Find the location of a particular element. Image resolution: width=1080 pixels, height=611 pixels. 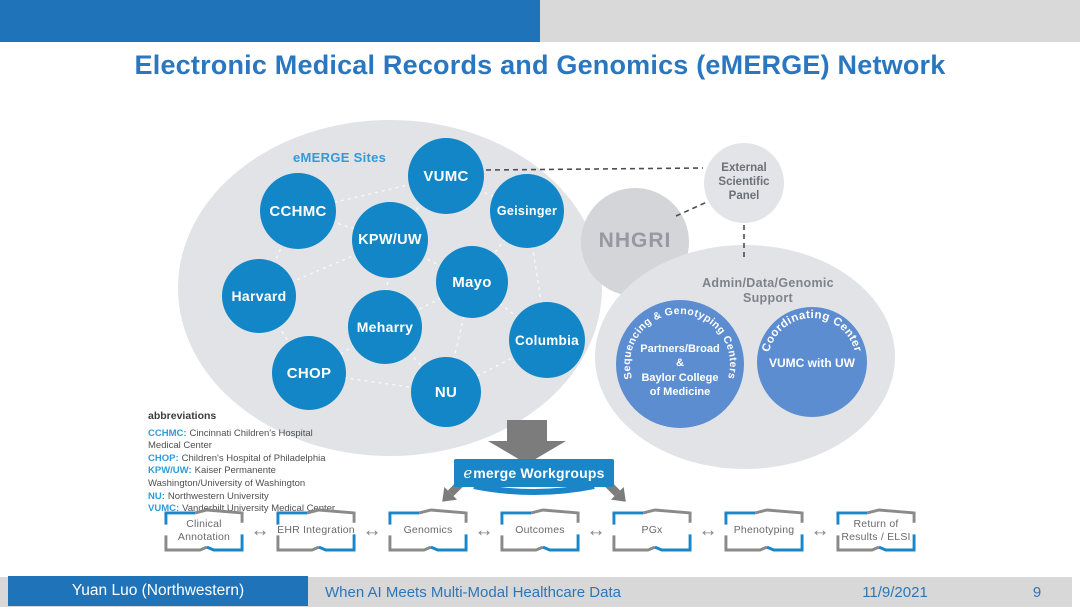

workgroup-label: Clinical Annotation is located at coordinates (204, 530).